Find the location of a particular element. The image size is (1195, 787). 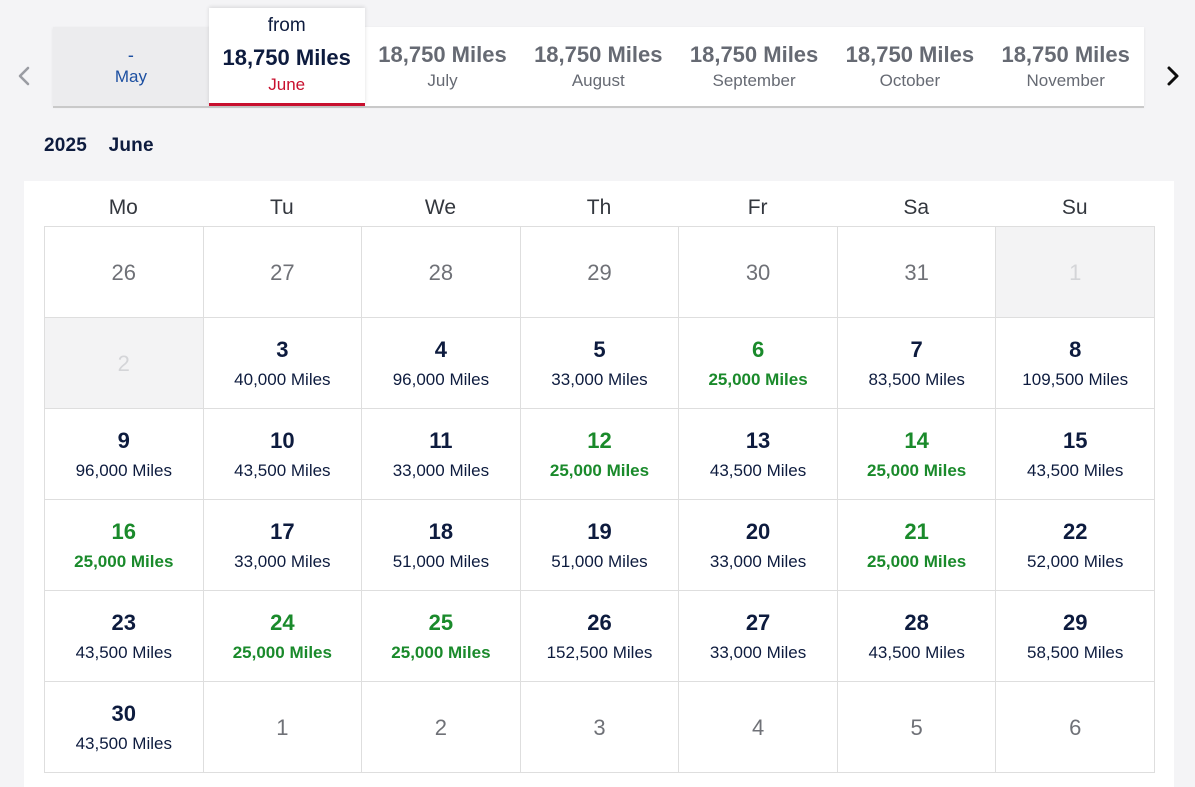

calendar-day-cell: 13 43,500 Miles is located at coordinates (758, 454).